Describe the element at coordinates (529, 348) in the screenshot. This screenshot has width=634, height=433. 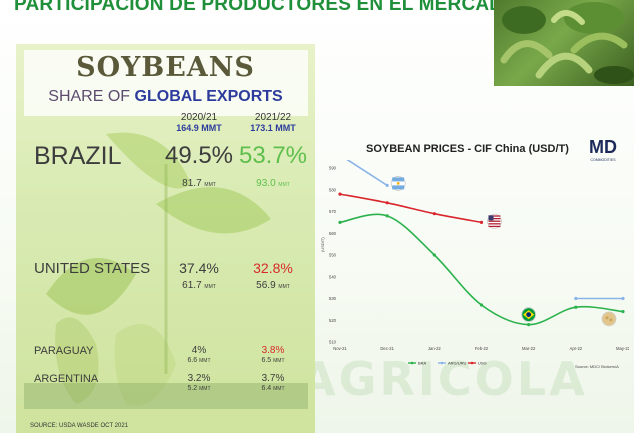
I see `x-tick-label: Mar-22` at that location.